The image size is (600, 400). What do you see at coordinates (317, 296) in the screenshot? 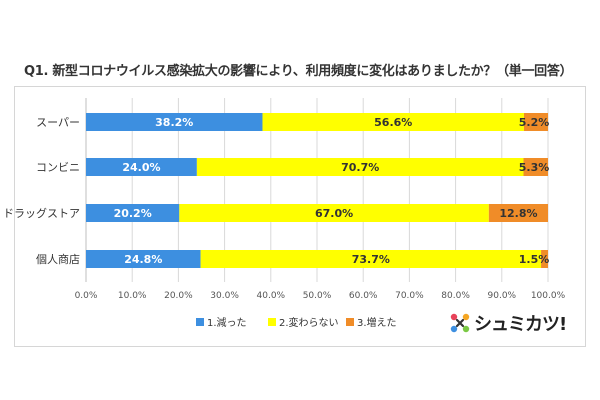
I see `x-tick-label: 50.0%` at bounding box center [317, 296].